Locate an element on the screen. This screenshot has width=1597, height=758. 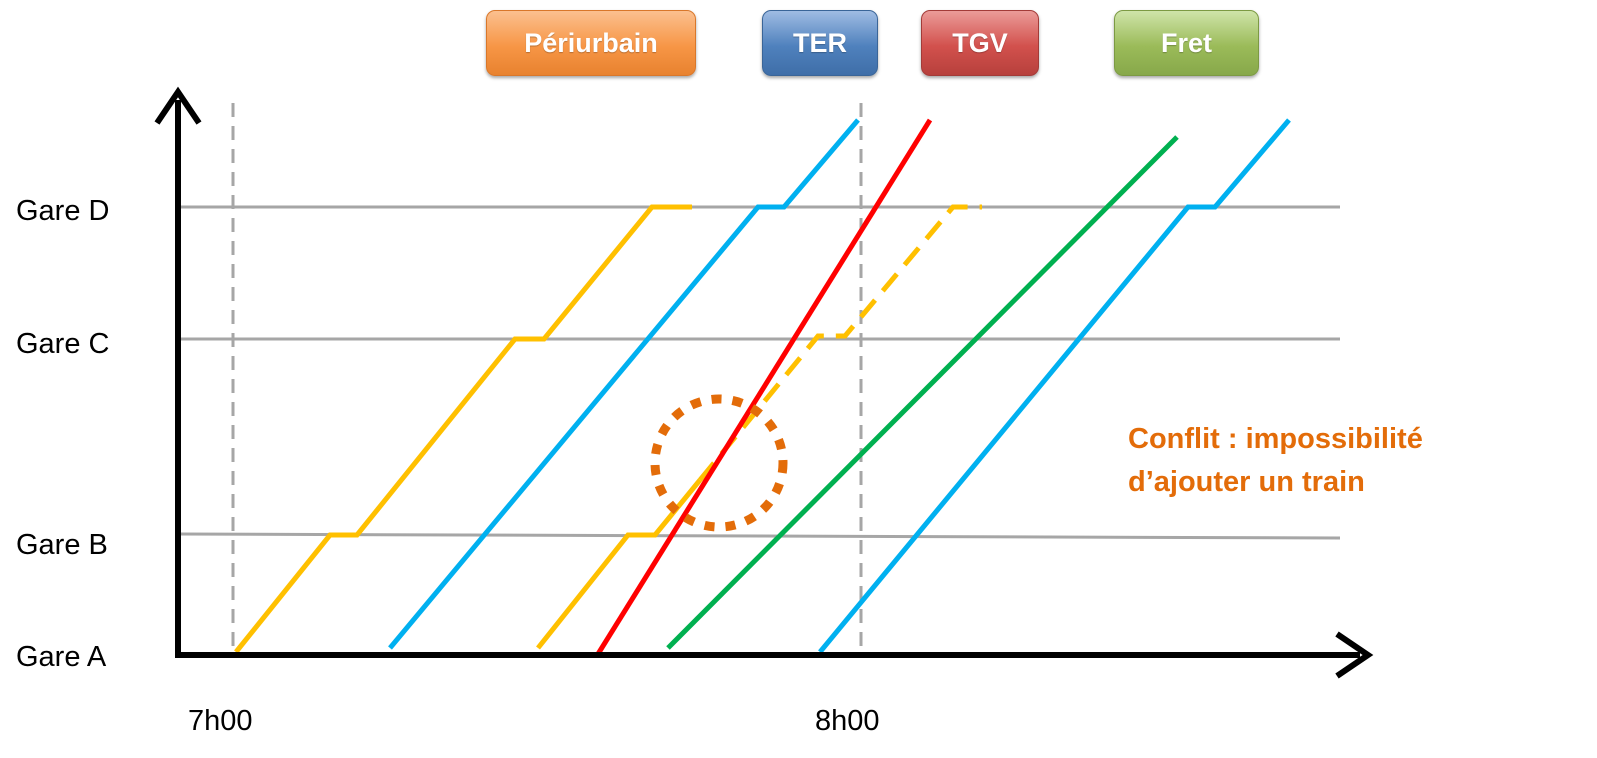
legend-fret-label: Fret is located at coordinates (1186, 42).